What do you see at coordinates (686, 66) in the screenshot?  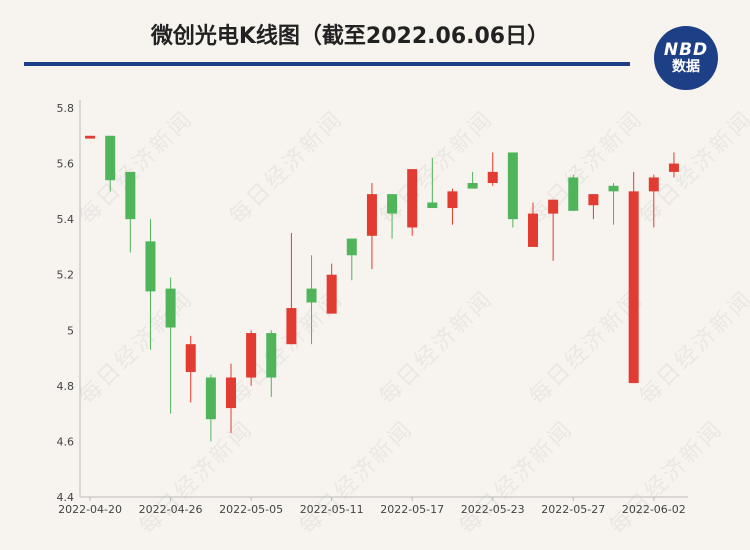 I see `logo-data-text: 数据` at bounding box center [686, 66].